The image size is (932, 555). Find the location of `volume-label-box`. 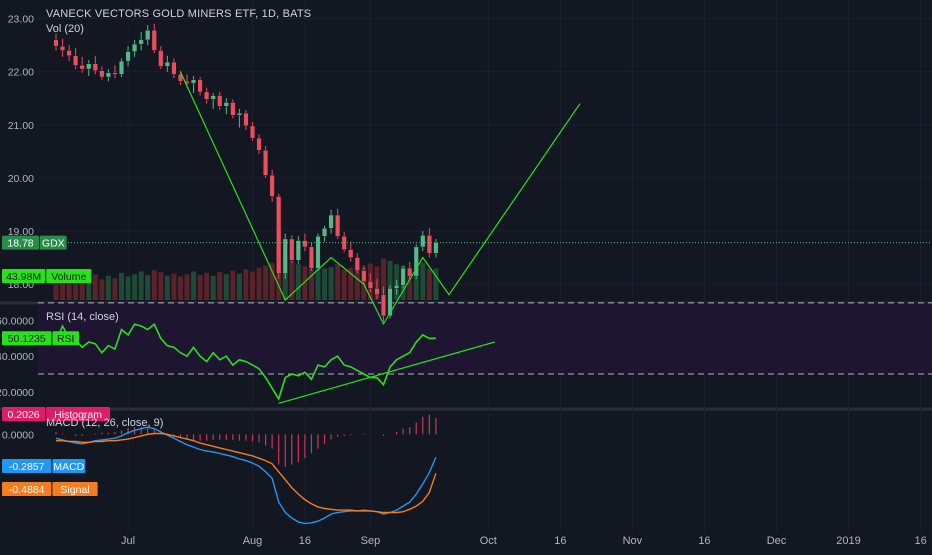

volume-label-box is located at coordinates (69, 276).